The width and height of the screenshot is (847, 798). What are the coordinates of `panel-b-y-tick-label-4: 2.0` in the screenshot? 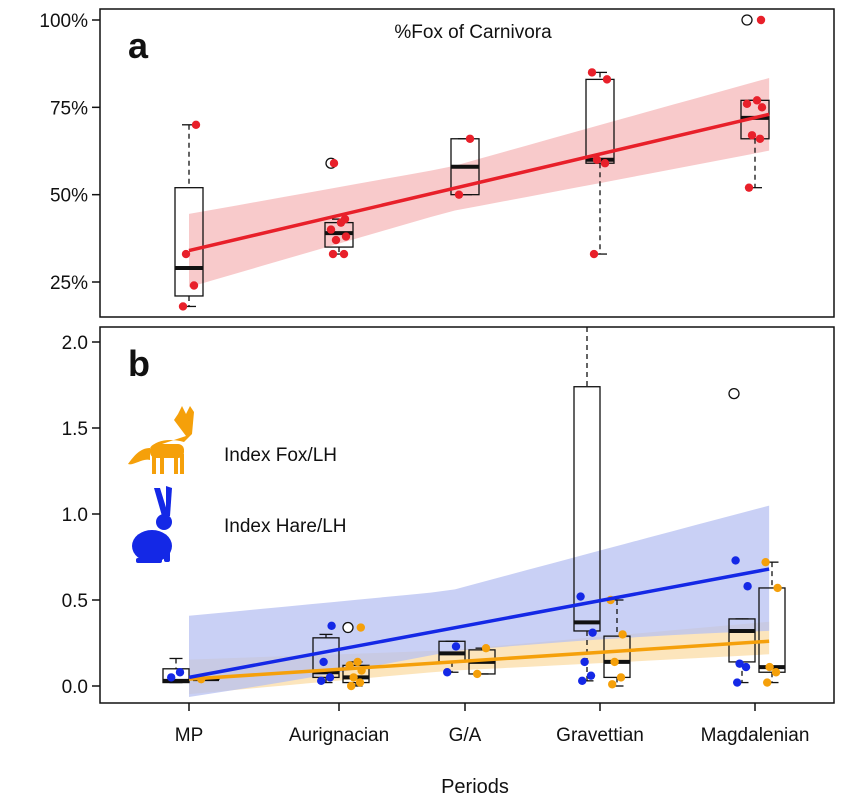 It's located at (75, 343).